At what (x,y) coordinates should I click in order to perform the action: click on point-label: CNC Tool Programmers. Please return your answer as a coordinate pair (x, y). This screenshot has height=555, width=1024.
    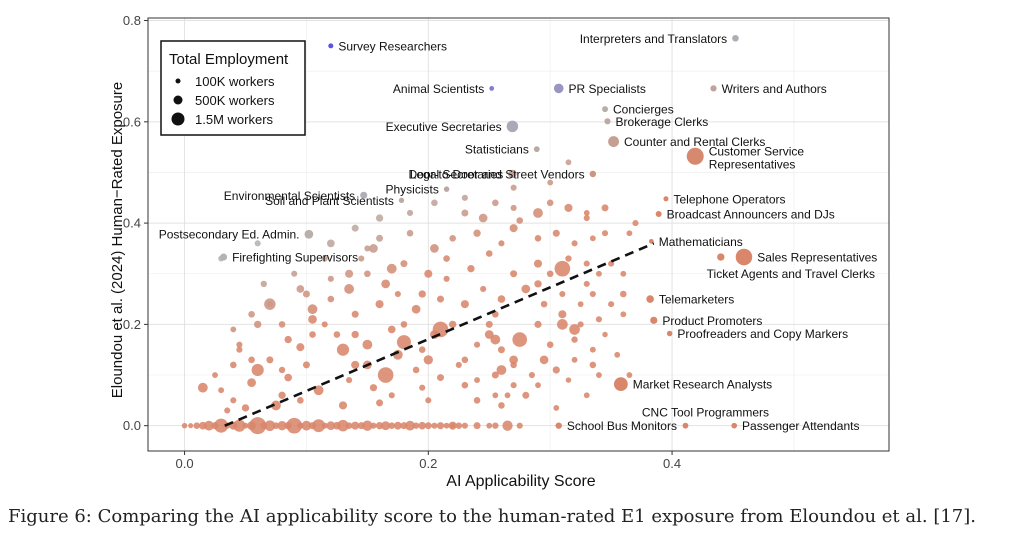
    Looking at the image, I should click on (705, 413).